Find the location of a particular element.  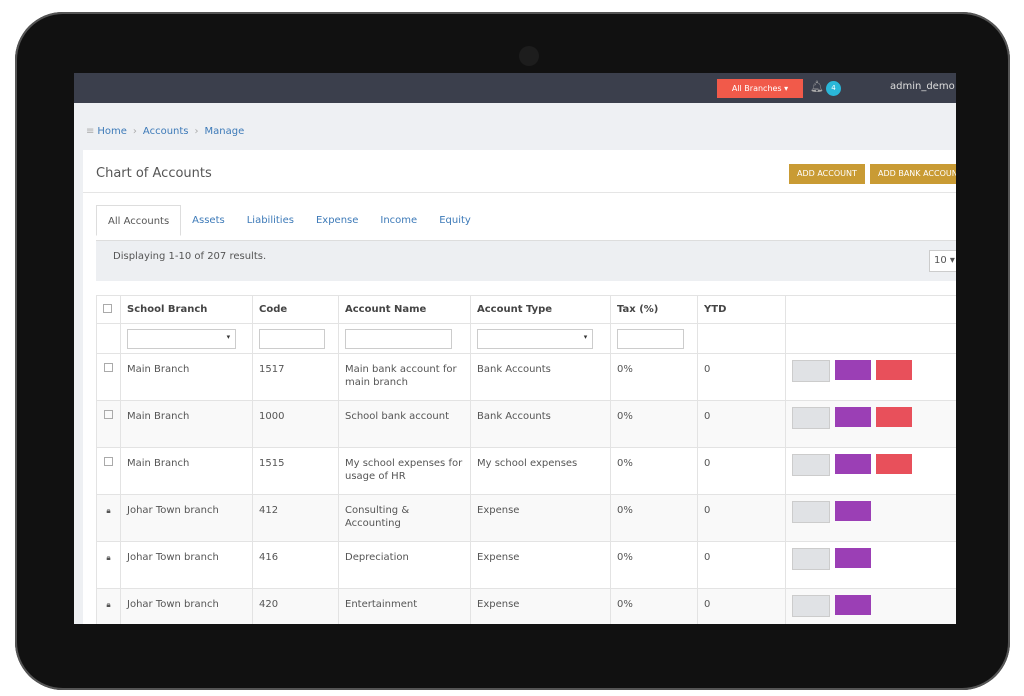

header-cell is located at coordinates (108, 309).